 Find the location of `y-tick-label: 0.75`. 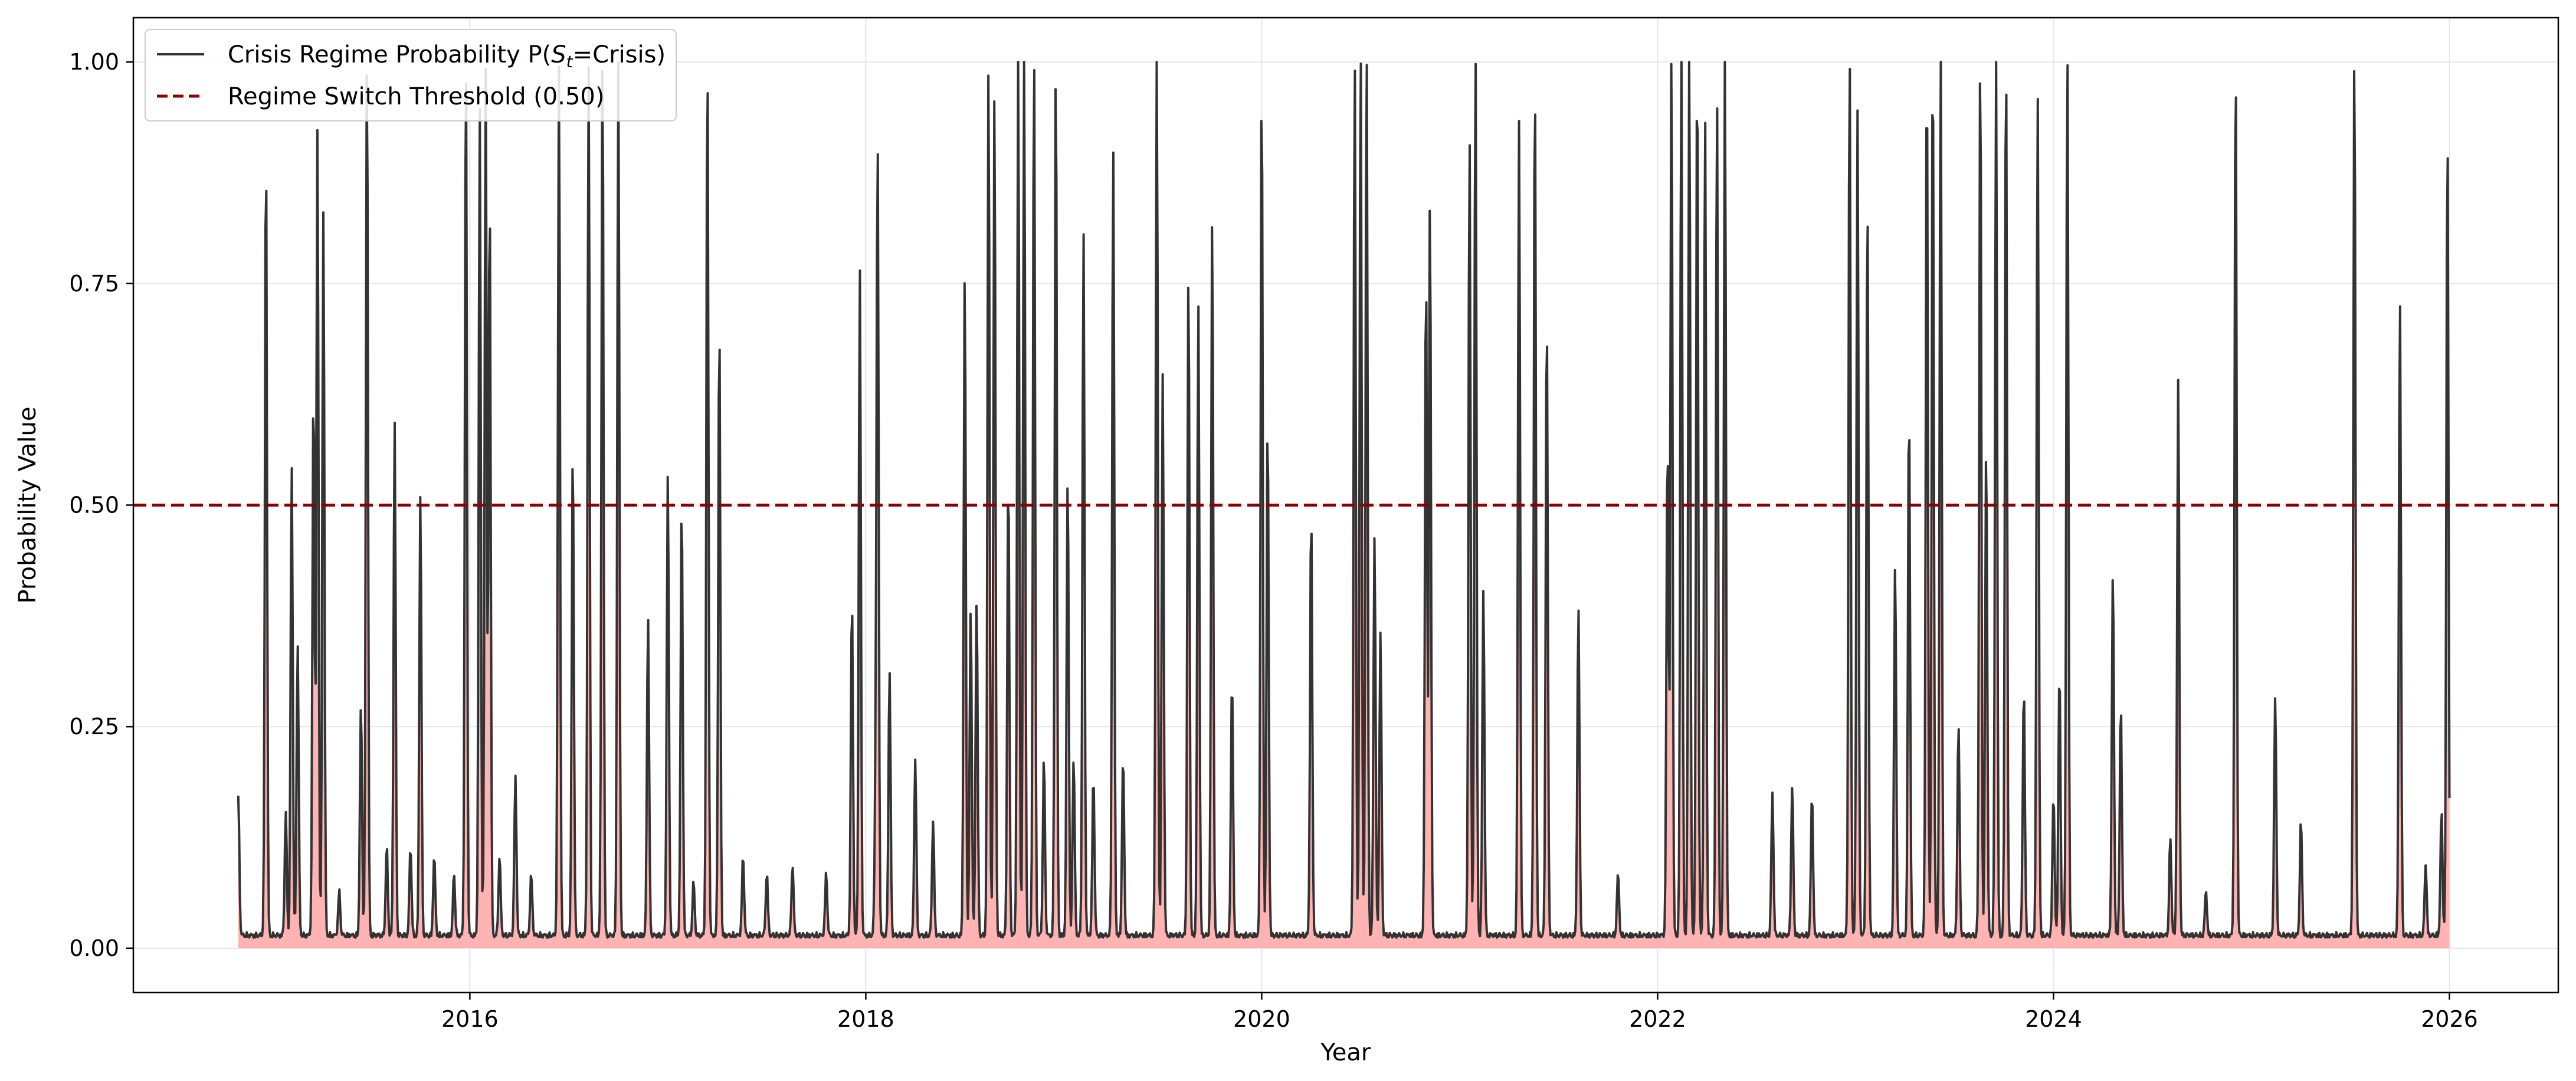

y-tick-label: 0.75 is located at coordinates (94, 284).